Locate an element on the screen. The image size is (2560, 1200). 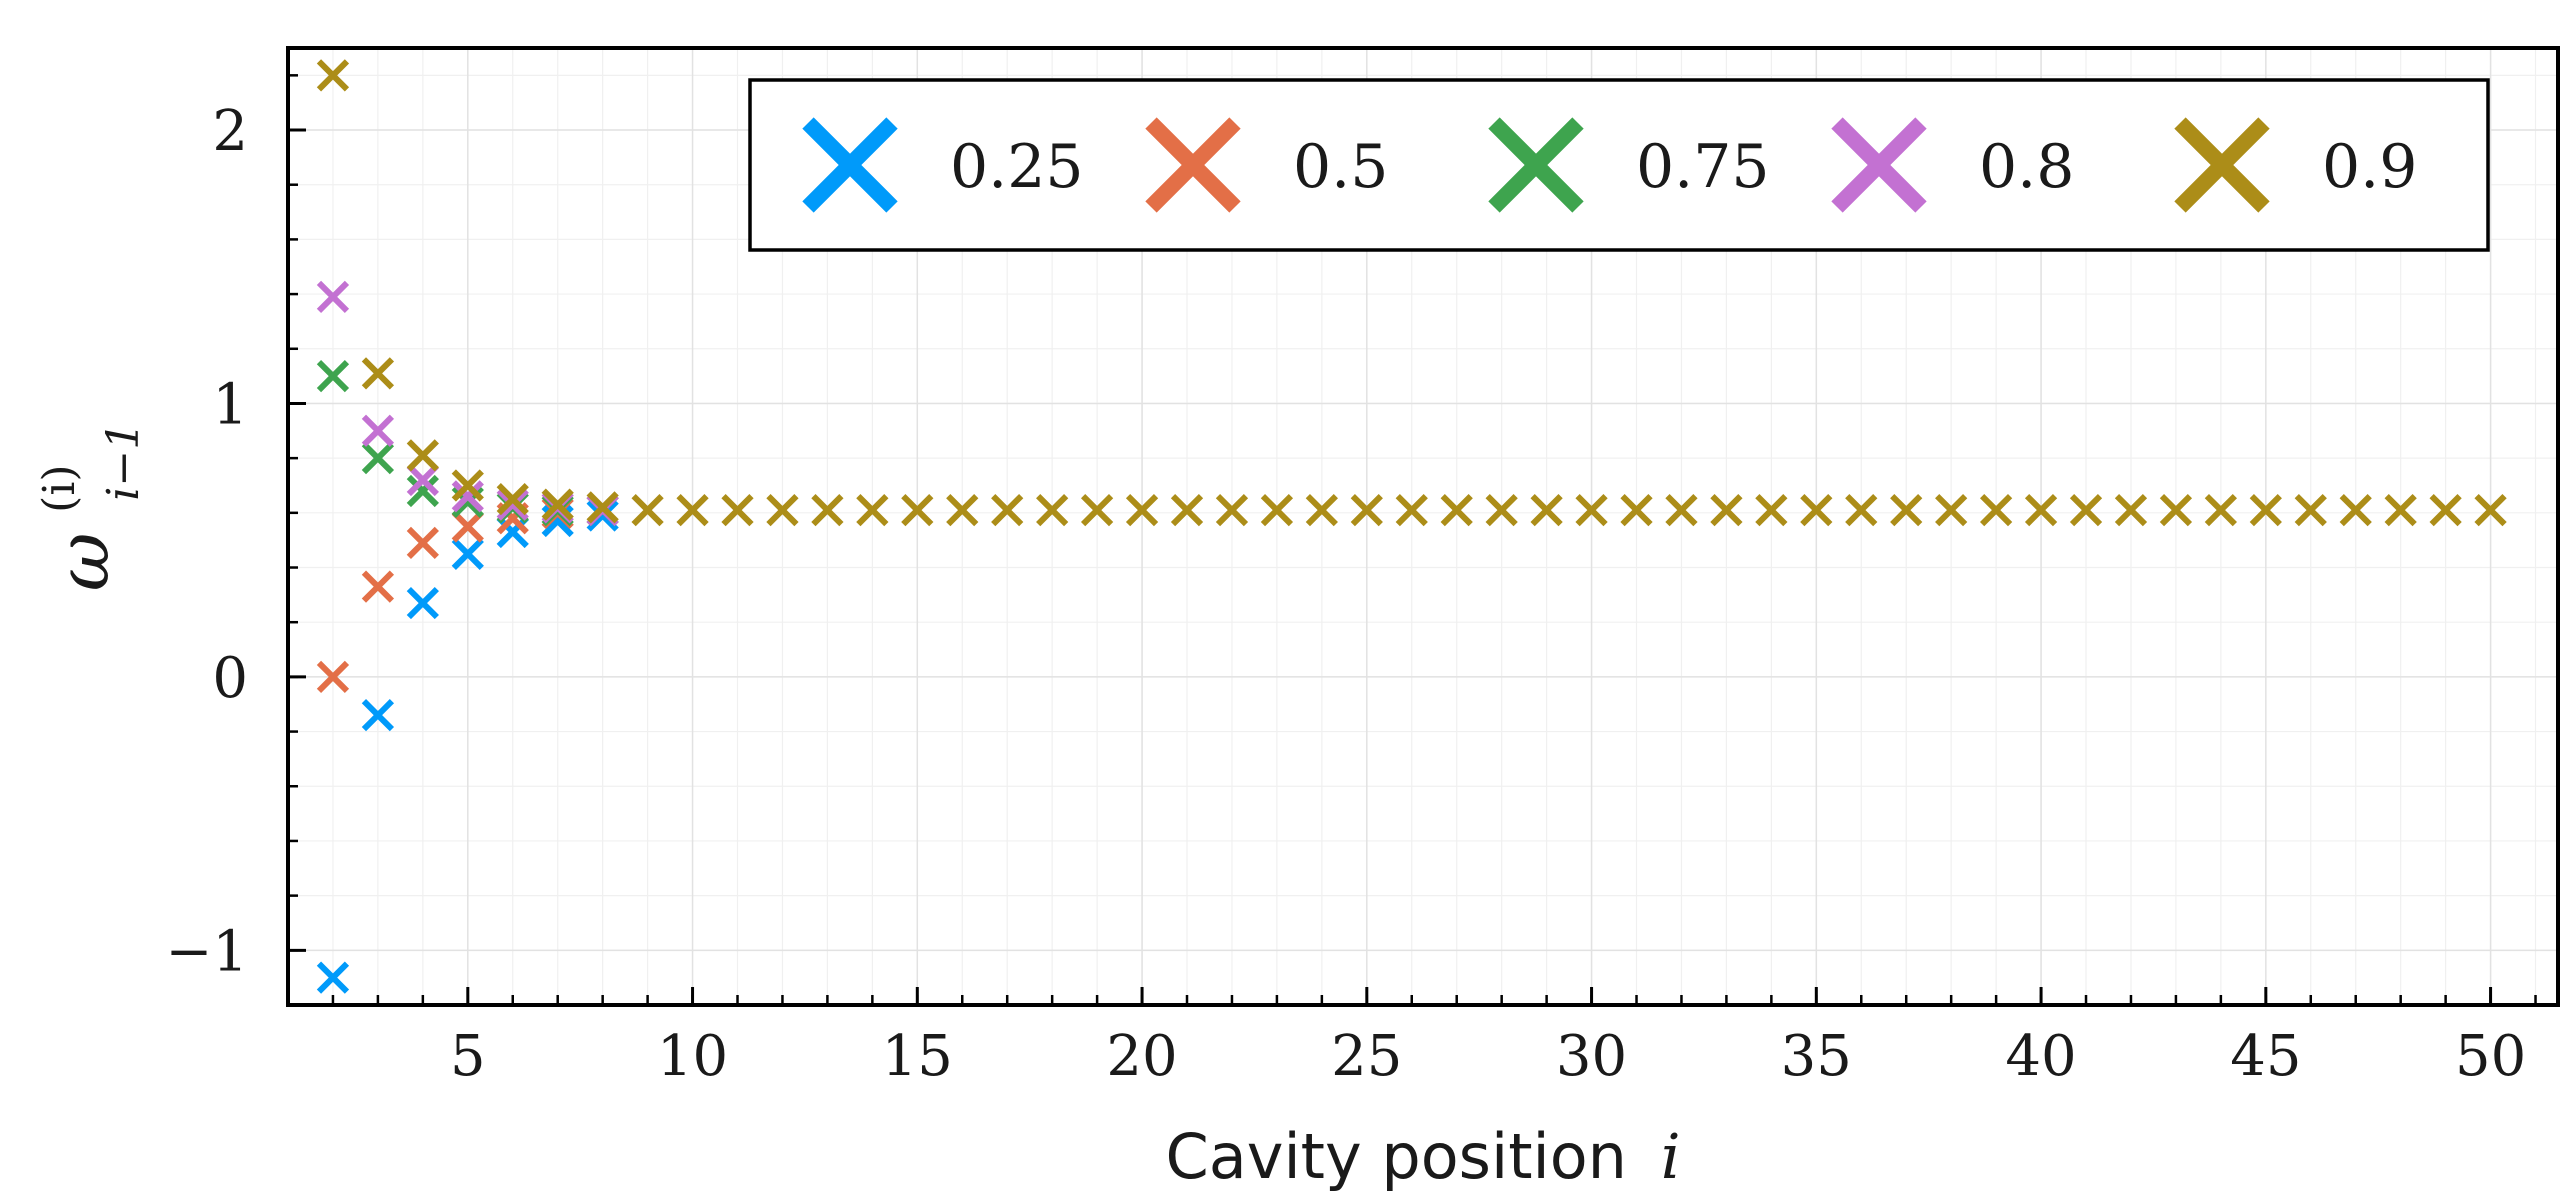
x-tick-label: 35 is located at coordinates (1816, 1056).